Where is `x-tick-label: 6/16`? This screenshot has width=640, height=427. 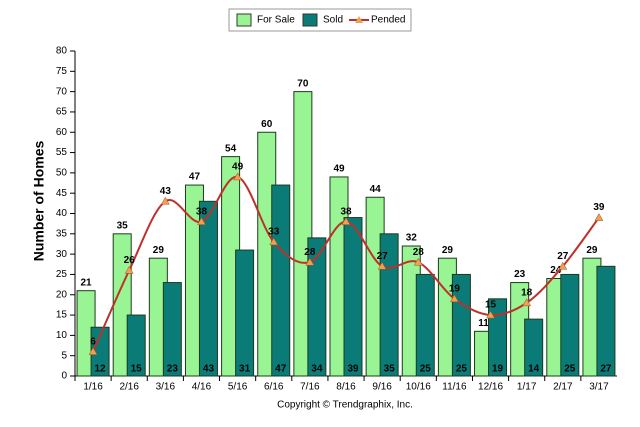
x-tick-label: 6/16 is located at coordinates (274, 387).